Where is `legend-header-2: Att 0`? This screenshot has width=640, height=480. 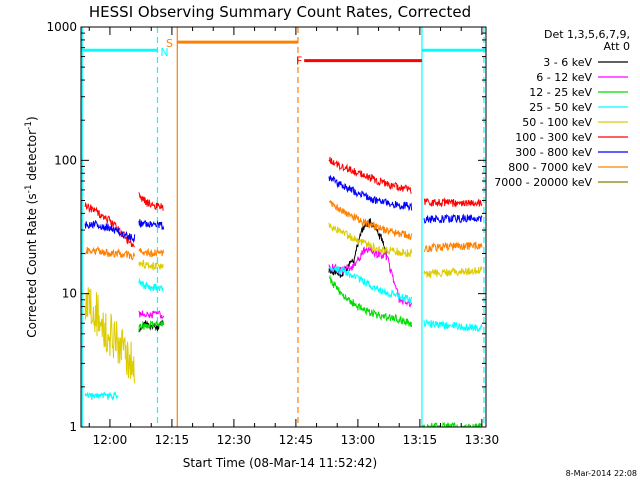
legend-header-2: Att 0 is located at coordinates (617, 46).